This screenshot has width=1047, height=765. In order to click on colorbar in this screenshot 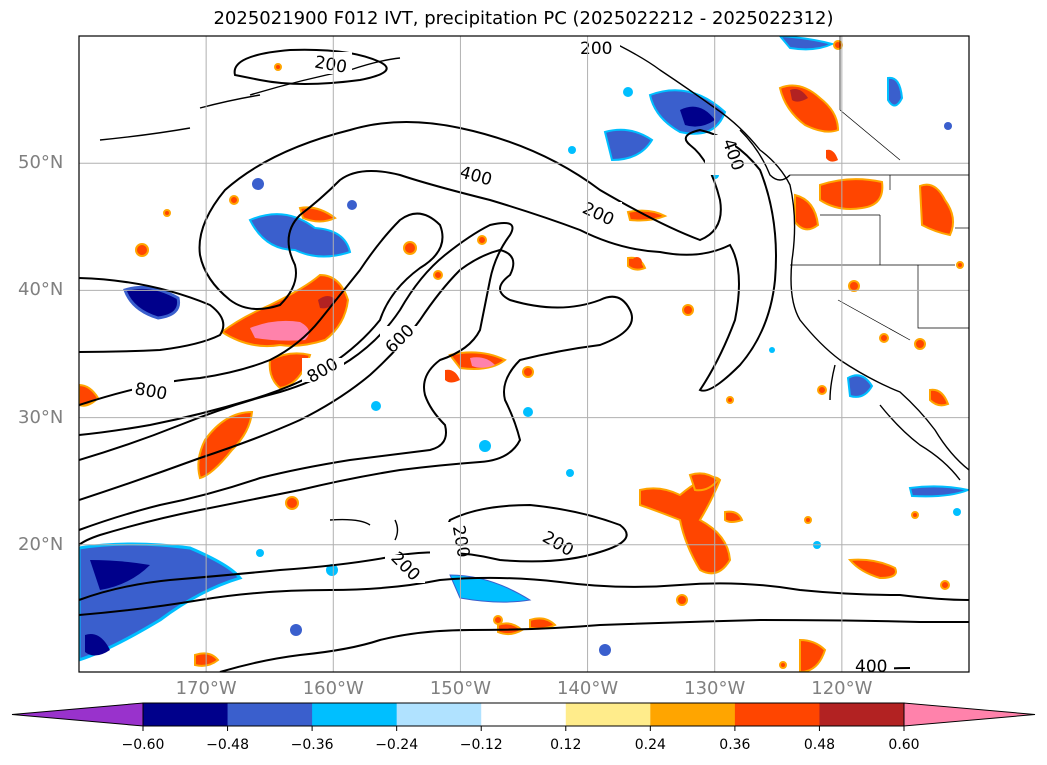, I will do `click(523, 716)`.